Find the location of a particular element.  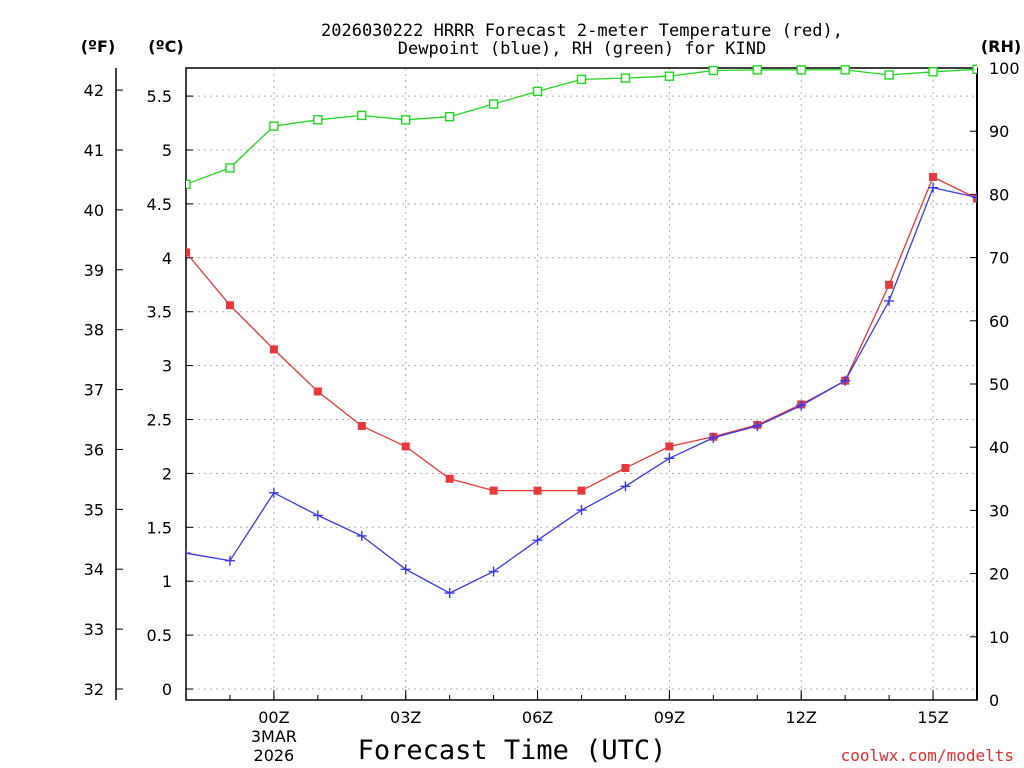

fahrenheit-unit-label: (ºF) is located at coordinates (98, 46).